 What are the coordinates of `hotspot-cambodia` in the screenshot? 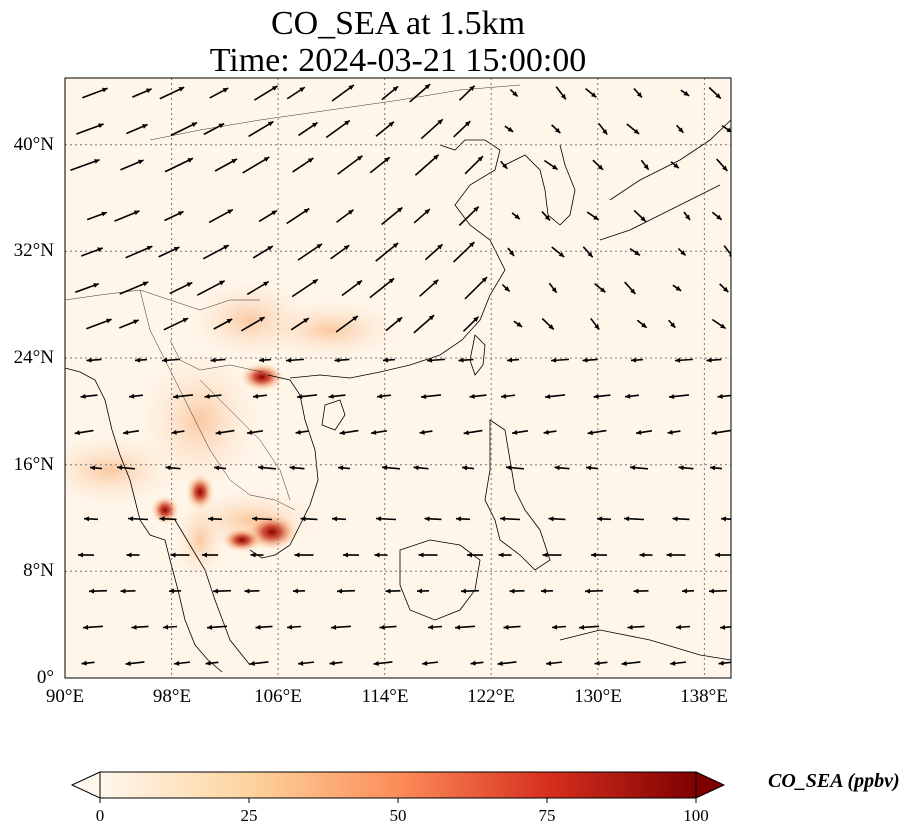 It's located at (242, 540).